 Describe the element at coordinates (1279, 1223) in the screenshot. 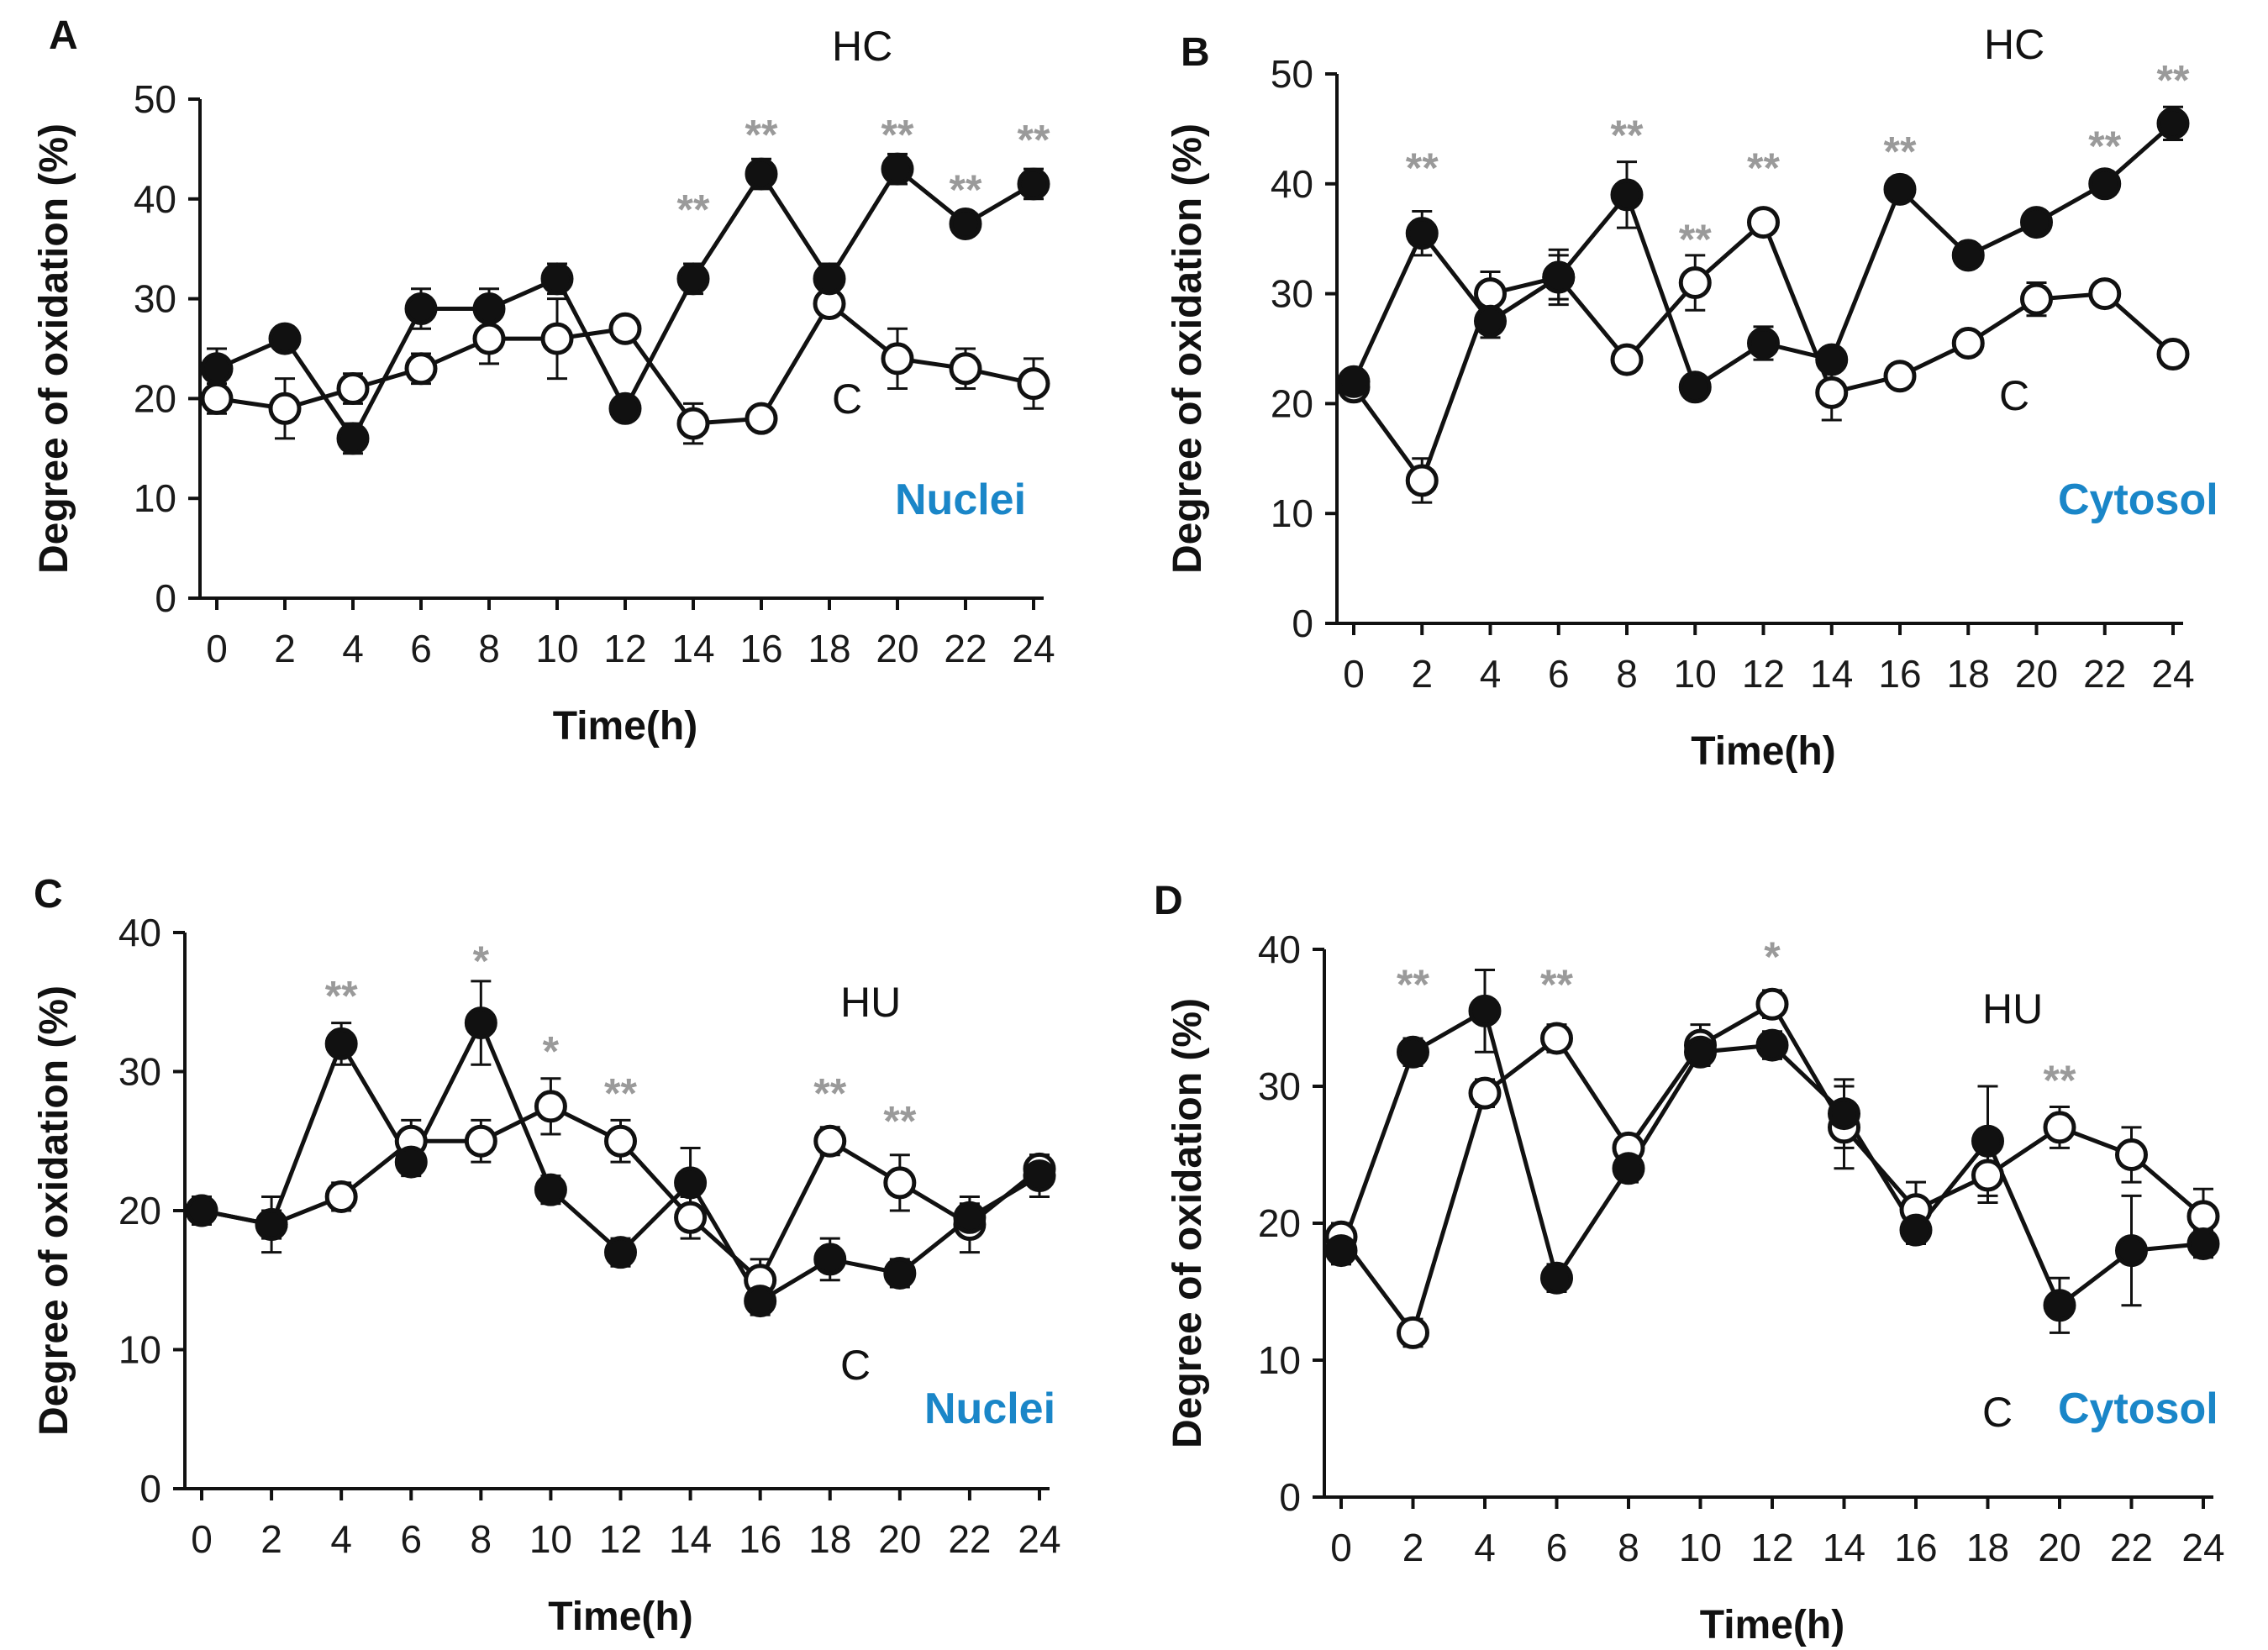

I see `panel-d-y-tick-label: 20` at that location.